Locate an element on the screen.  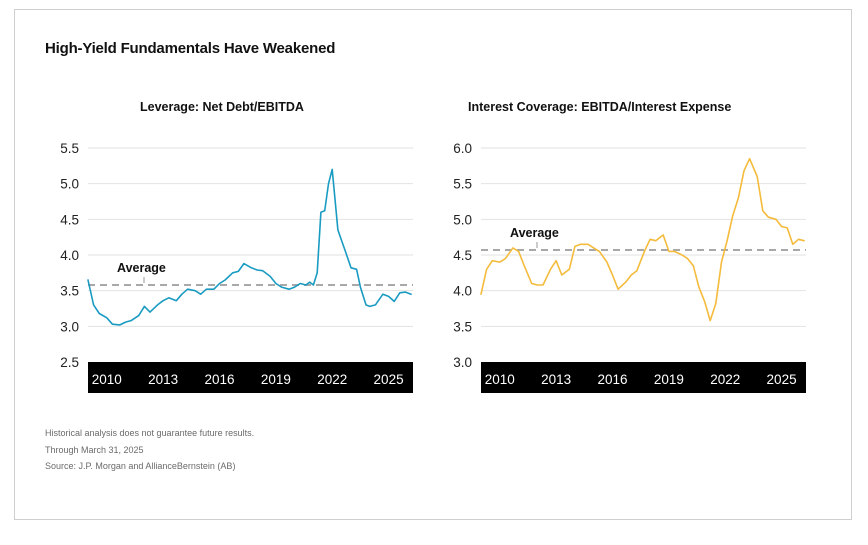
coverage-y-tick-label: 3.5 is located at coordinates (462, 326).